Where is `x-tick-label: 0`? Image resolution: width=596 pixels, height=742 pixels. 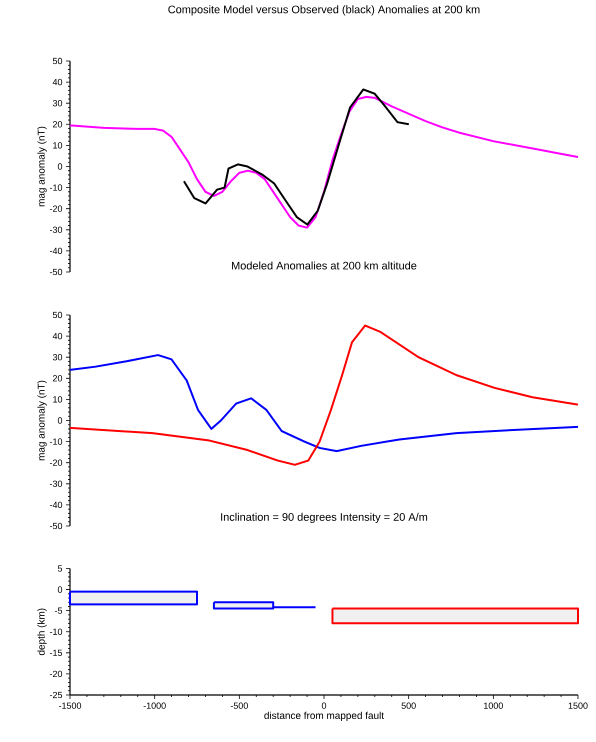
x-tick-label: 0 is located at coordinates (324, 705).